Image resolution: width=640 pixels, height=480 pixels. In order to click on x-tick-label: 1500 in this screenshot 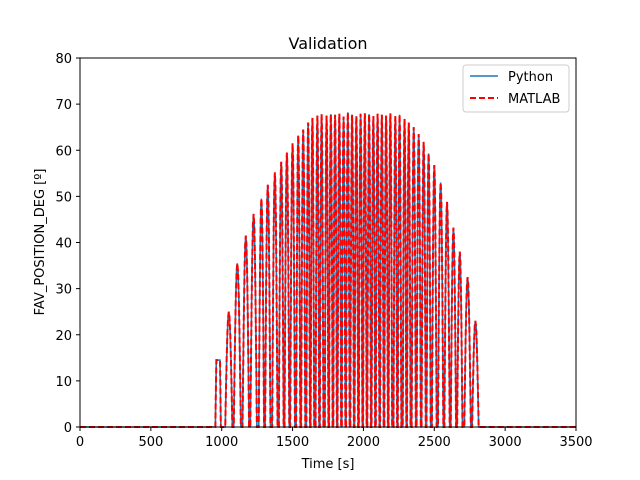, I will do `click(292, 442)`.